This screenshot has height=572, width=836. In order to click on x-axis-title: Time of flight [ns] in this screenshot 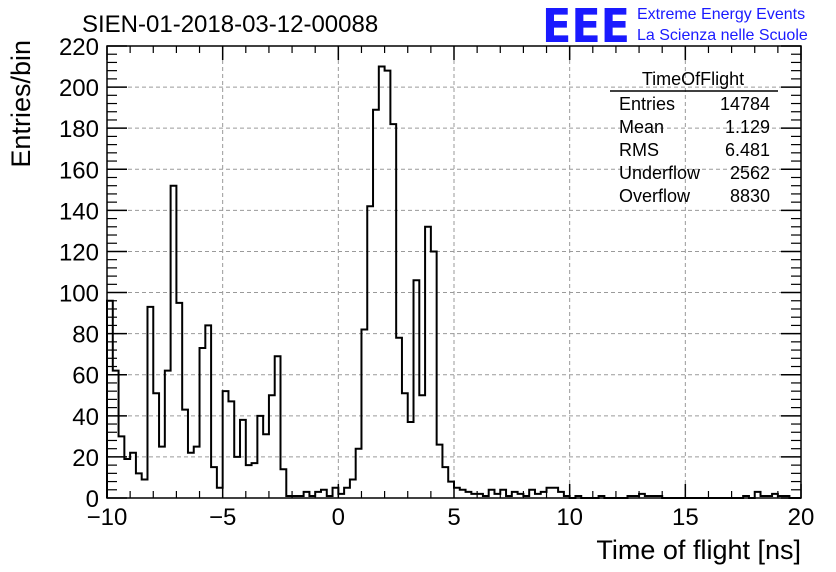, I will do `click(698, 550)`.